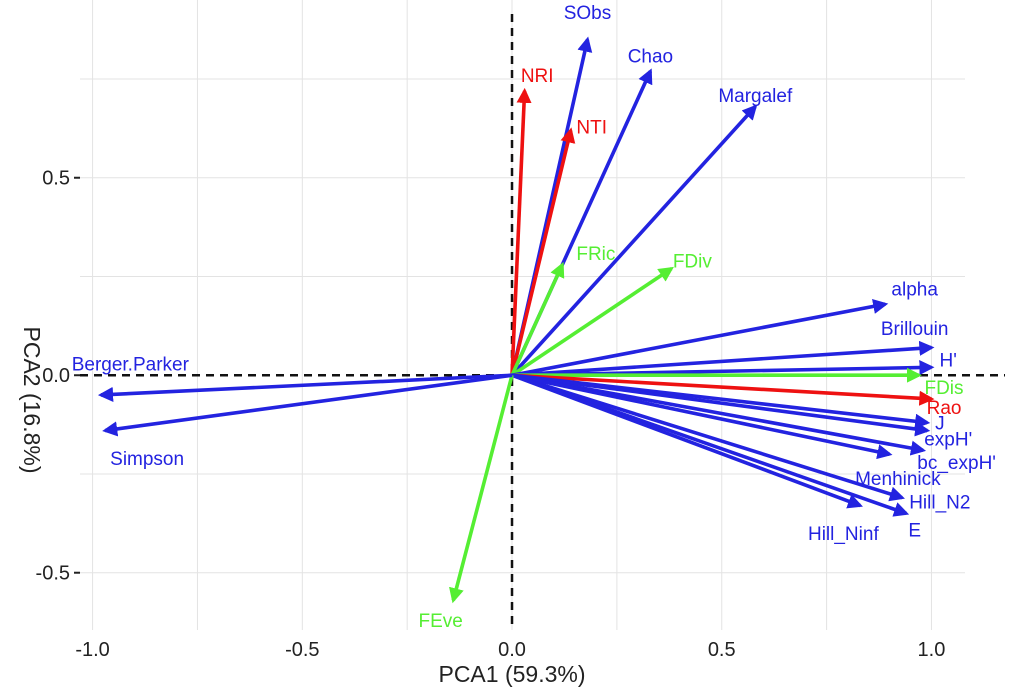  Describe the element at coordinates (92, 650) in the screenshot. I see `x-tick-label: -1.0` at that location.